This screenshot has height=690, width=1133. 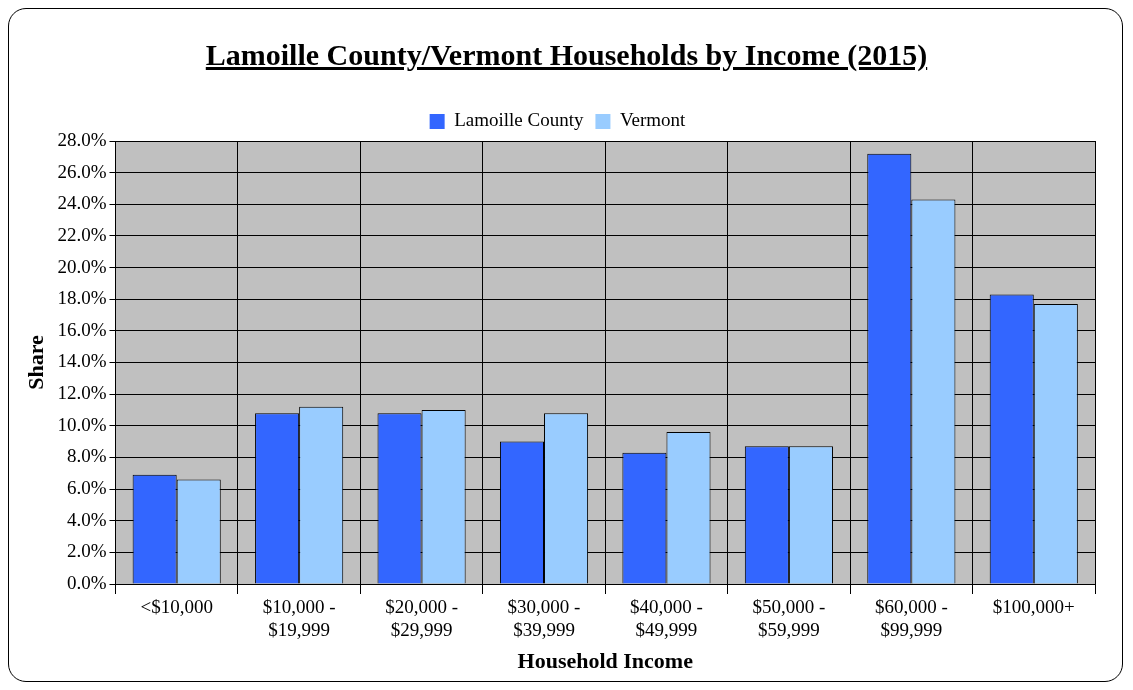 What do you see at coordinates (35, 362) in the screenshot?
I see `y-axis-title: Share` at bounding box center [35, 362].